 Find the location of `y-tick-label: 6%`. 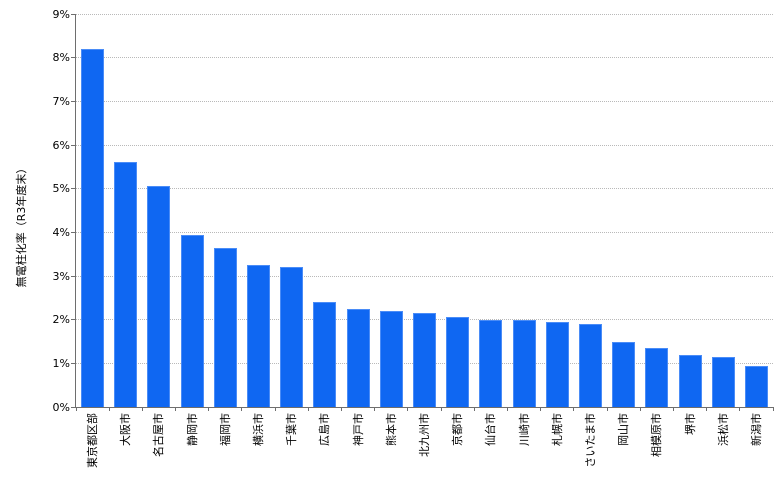

y-tick-label: 6% is located at coordinates (61, 145).